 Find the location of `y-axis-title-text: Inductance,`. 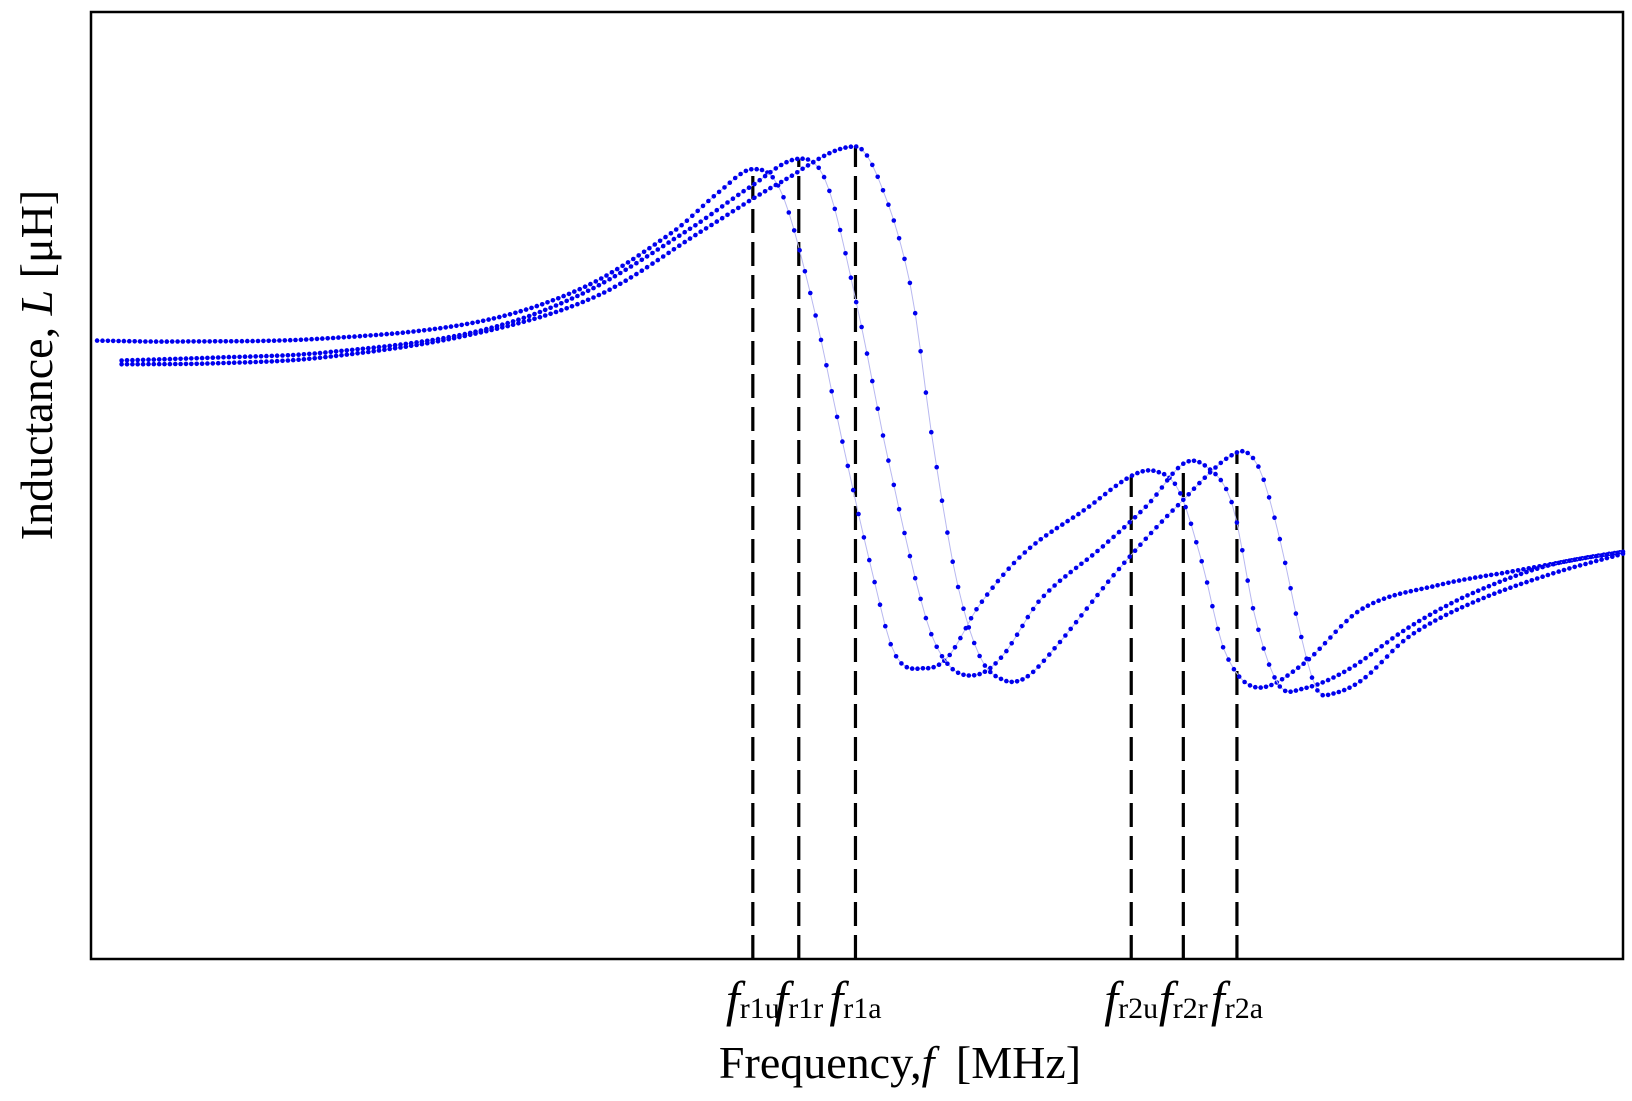

y-axis-title-text: Inductance, is located at coordinates (36, 433).